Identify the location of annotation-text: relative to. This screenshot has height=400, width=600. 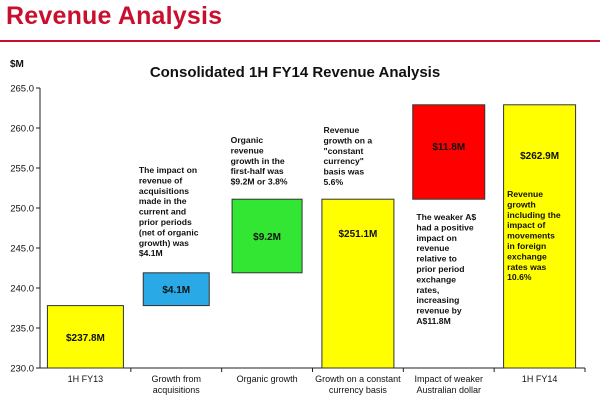
(436, 259).